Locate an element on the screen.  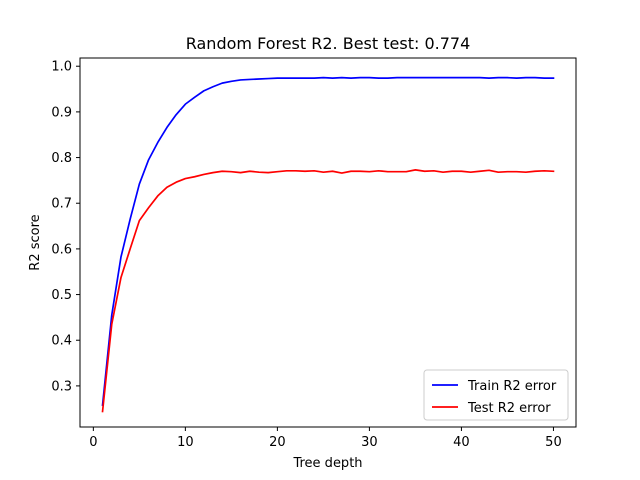
y-tick-label: 0.5 is located at coordinates (61, 295).